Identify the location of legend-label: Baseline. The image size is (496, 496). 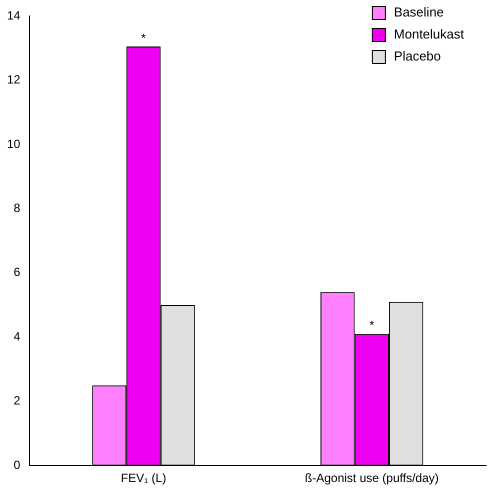
(419, 12).